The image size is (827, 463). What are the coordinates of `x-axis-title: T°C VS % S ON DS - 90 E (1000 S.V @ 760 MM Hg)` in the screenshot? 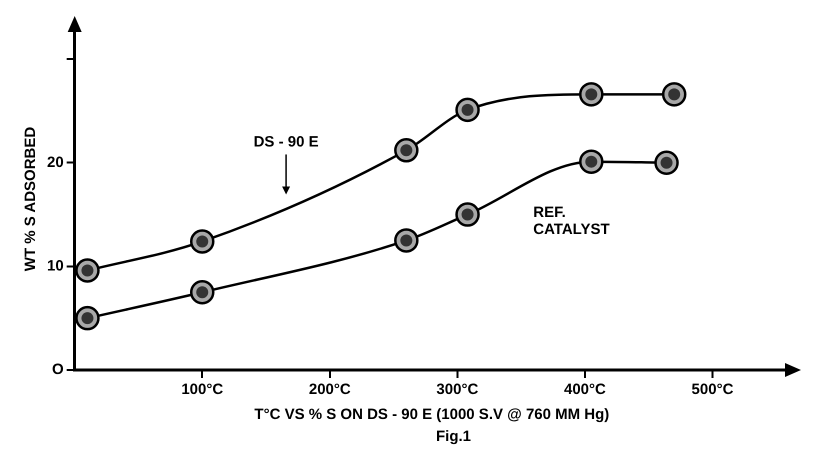 It's located at (432, 415).